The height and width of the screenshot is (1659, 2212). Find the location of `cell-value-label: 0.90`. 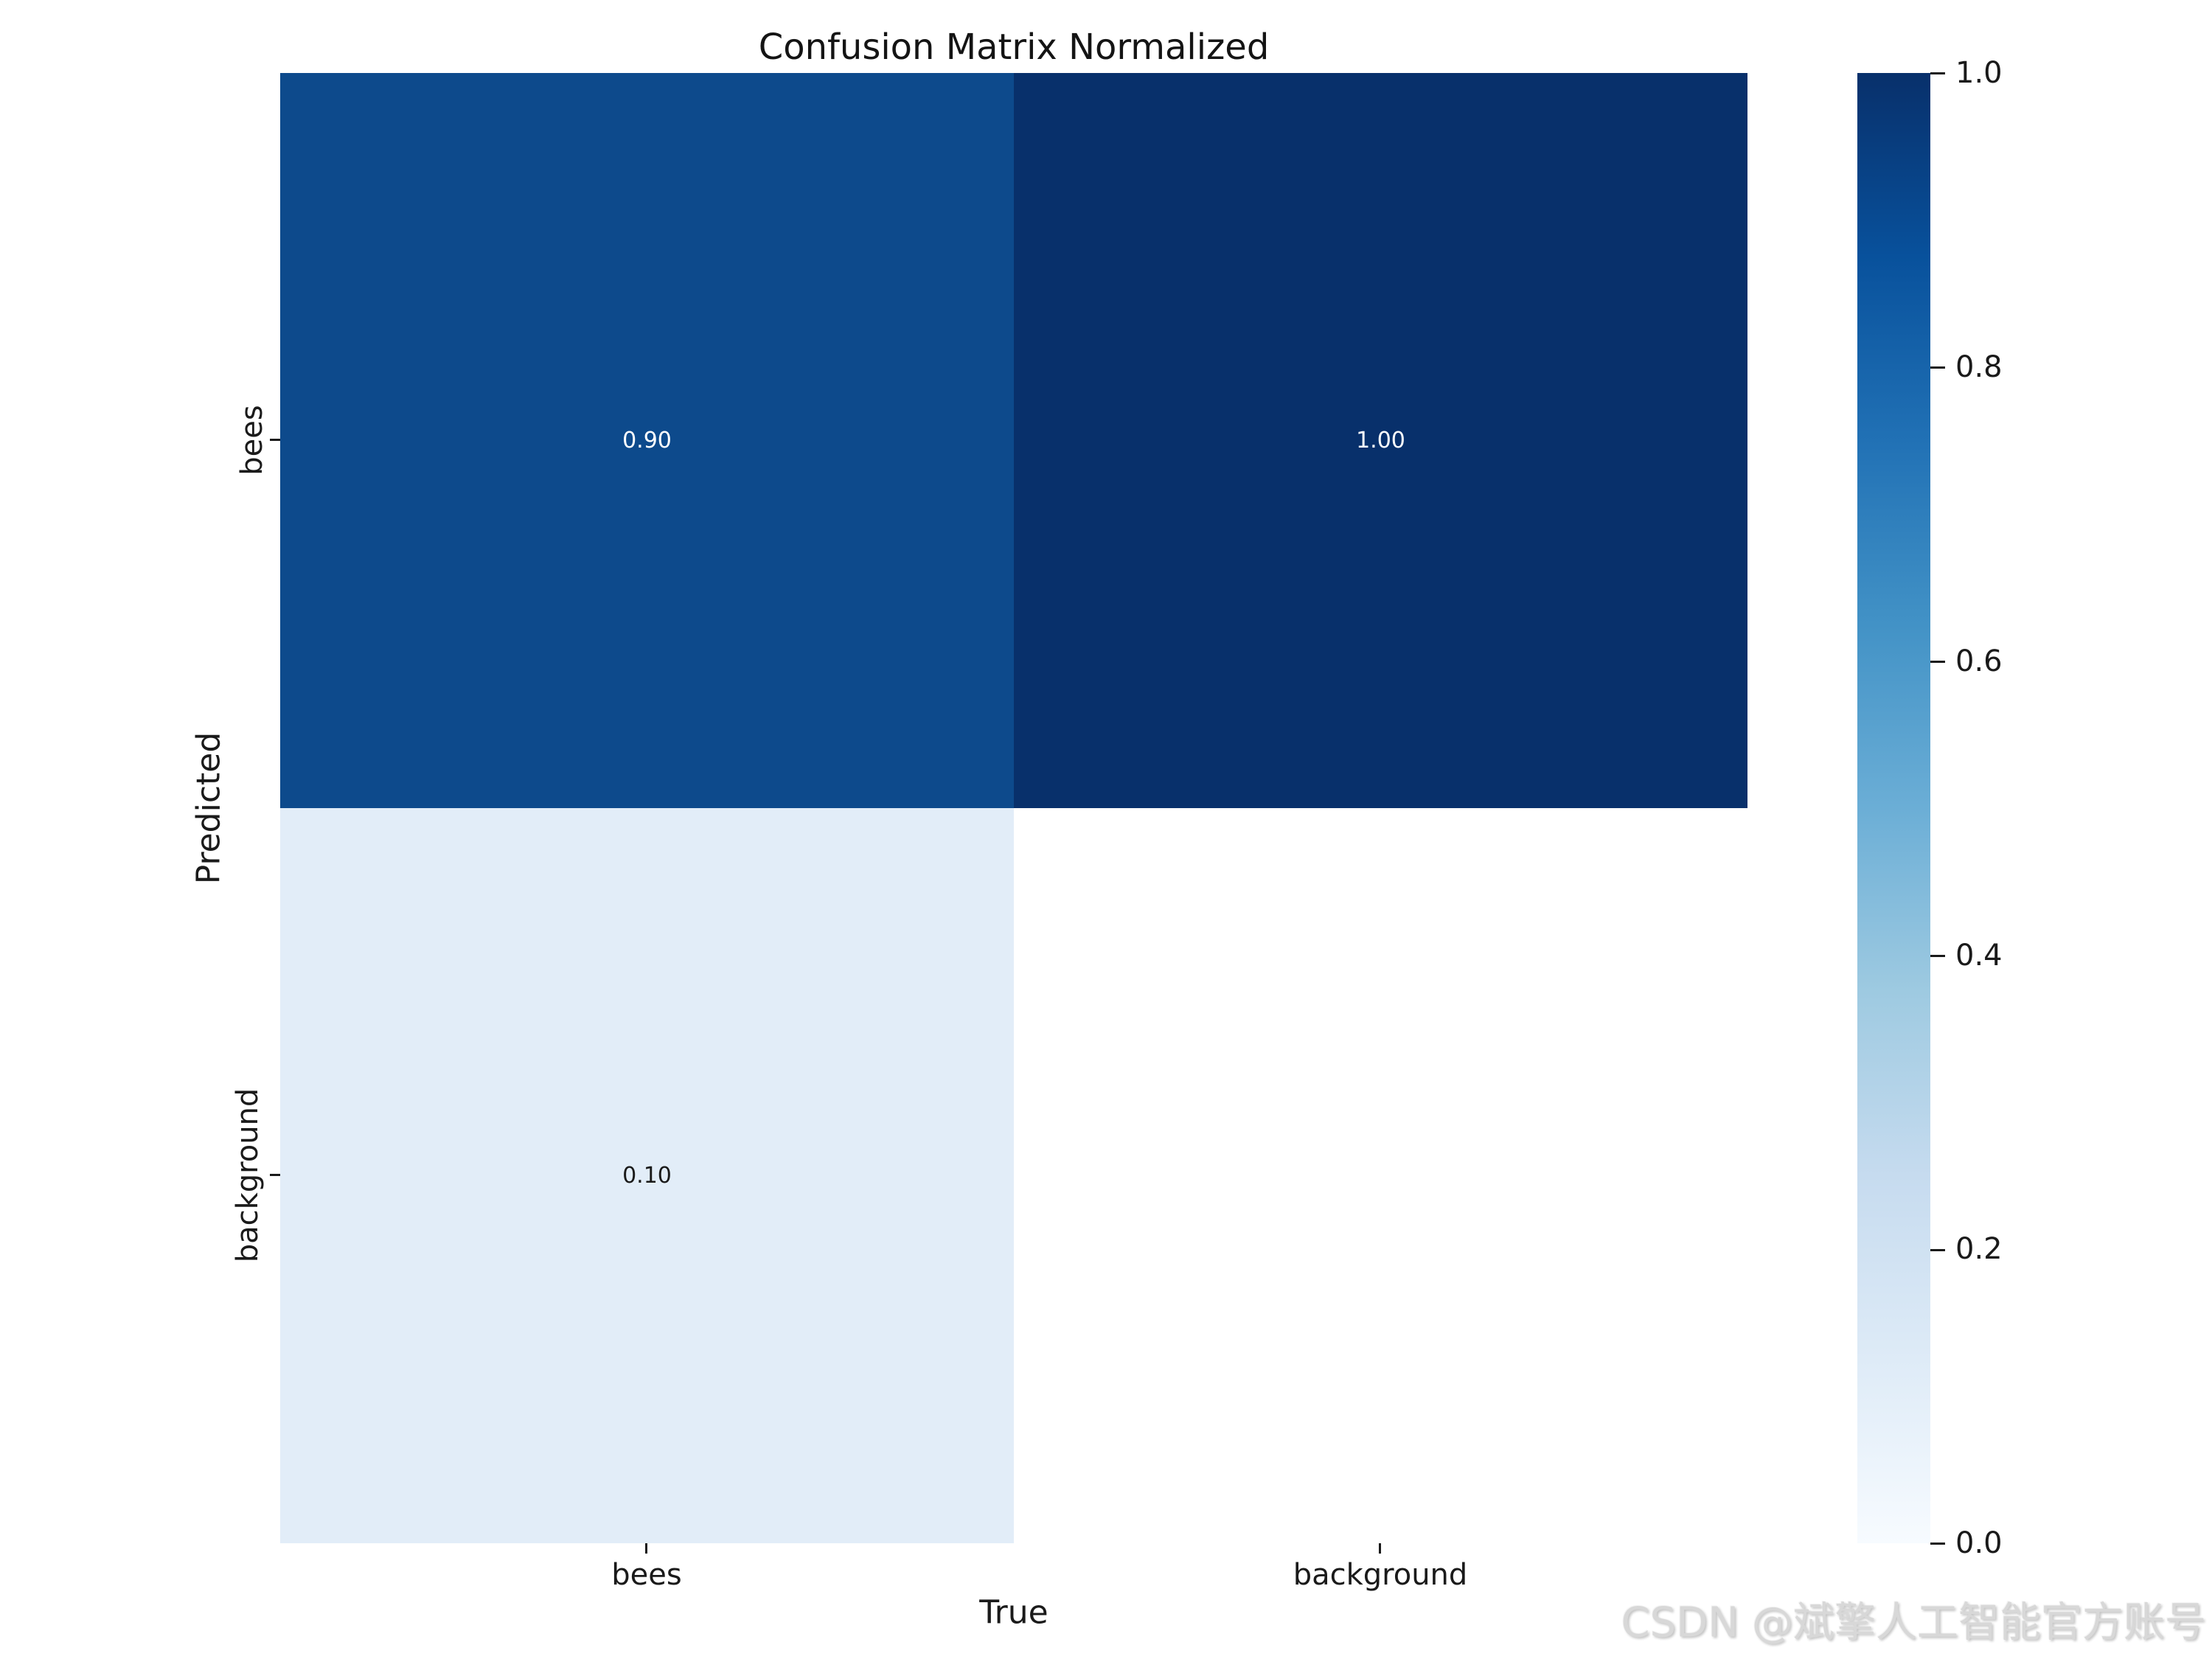

cell-value-label: 0.90 is located at coordinates (647, 440).